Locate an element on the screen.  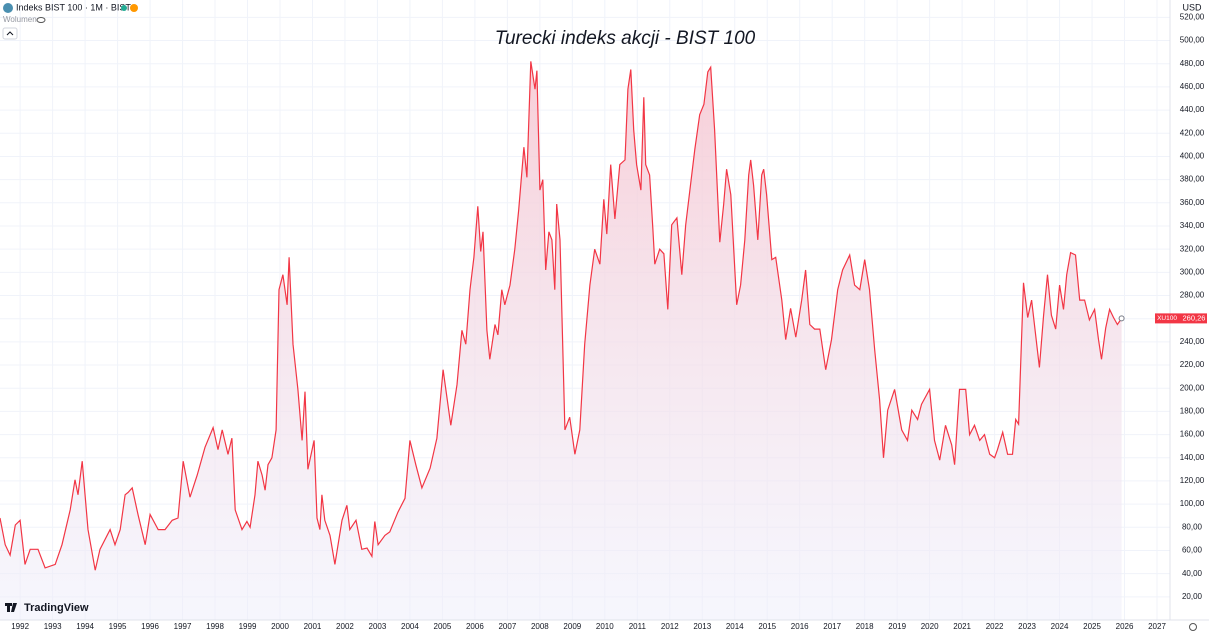
y-tick-label: 240,00 is located at coordinates (1192, 341).